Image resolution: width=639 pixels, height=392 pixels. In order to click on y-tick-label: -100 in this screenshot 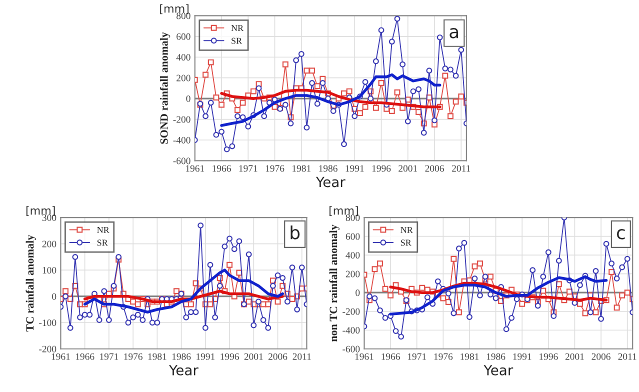, I will do `click(47, 323)`.